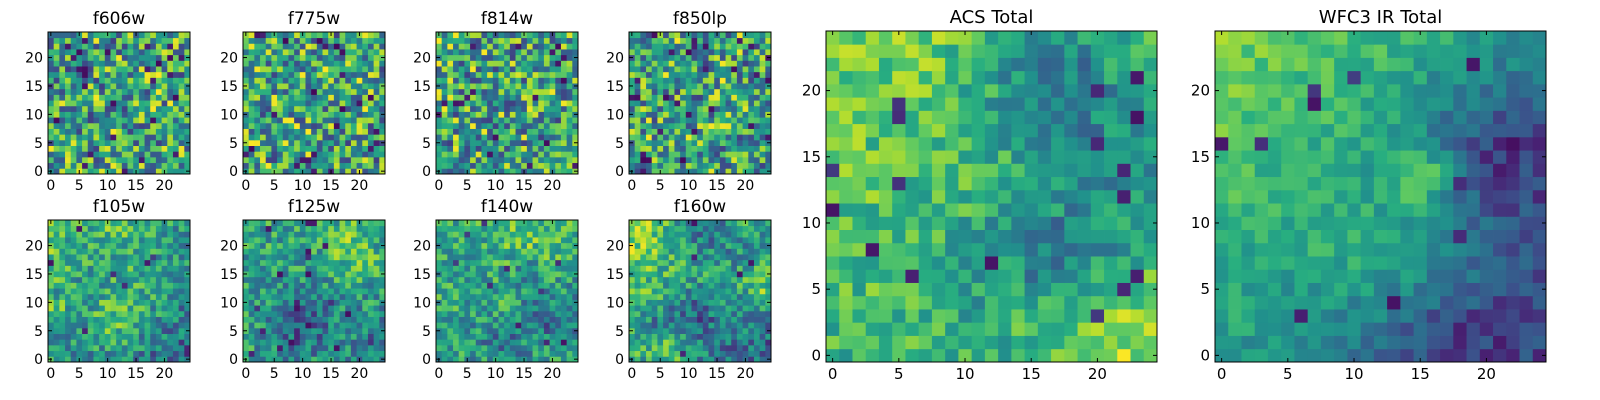 This screenshot has width=1600, height=400. I want to click on y-tick-label: 0, so click(426, 360).